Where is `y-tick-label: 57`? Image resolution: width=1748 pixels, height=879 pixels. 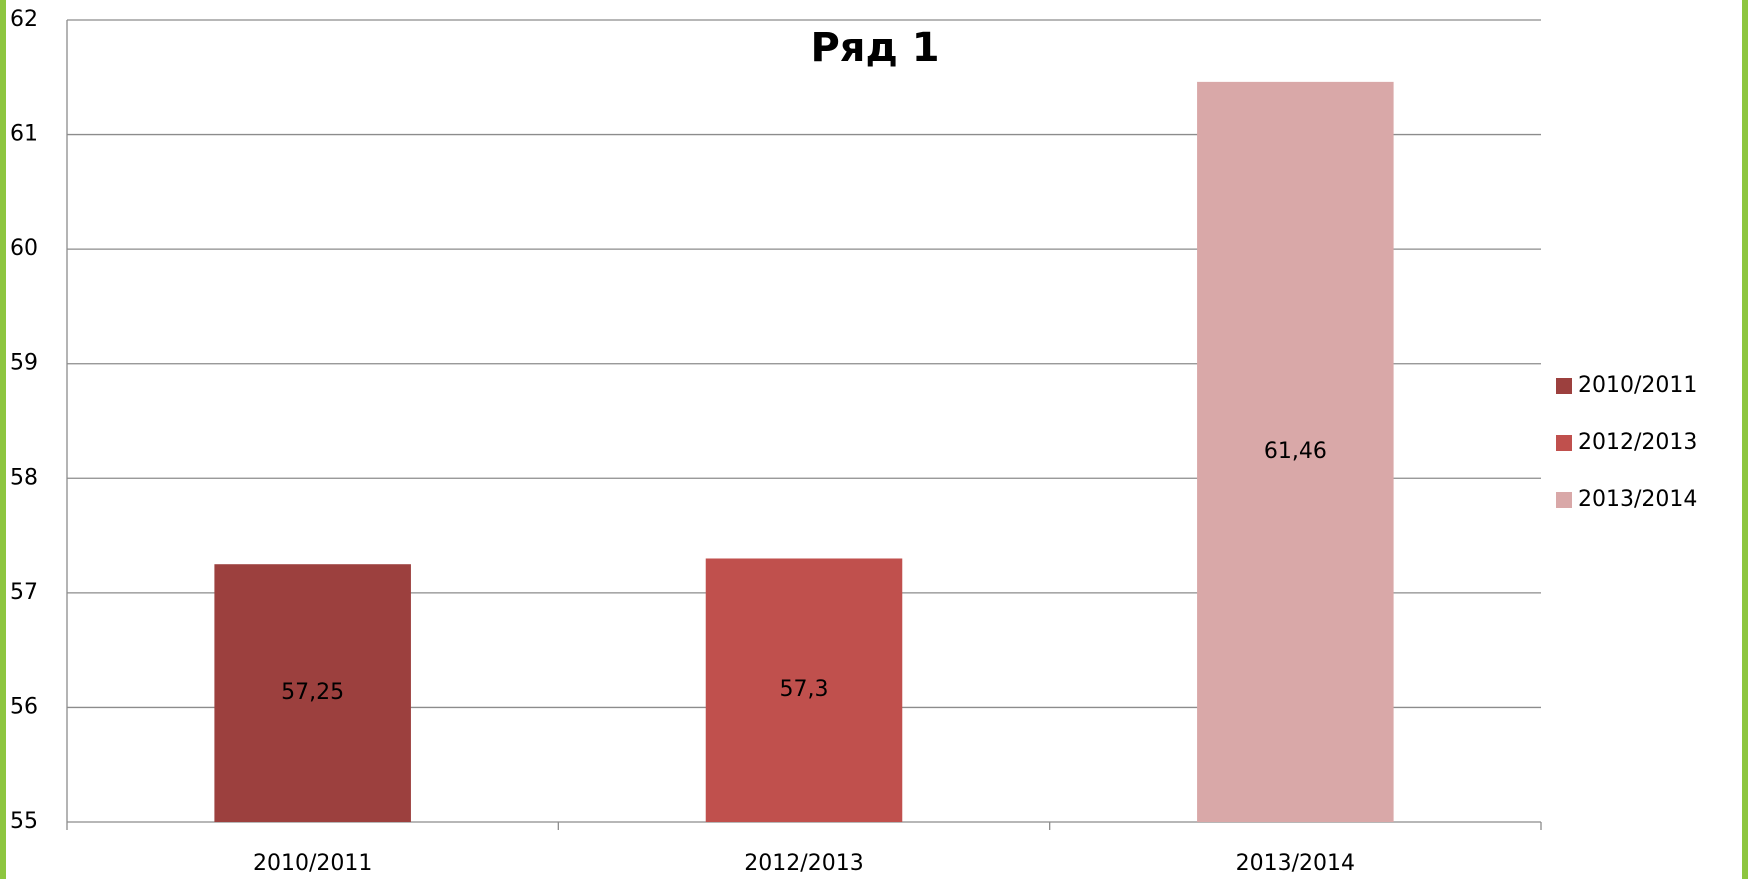 y-tick-label: 57 is located at coordinates (24, 592).